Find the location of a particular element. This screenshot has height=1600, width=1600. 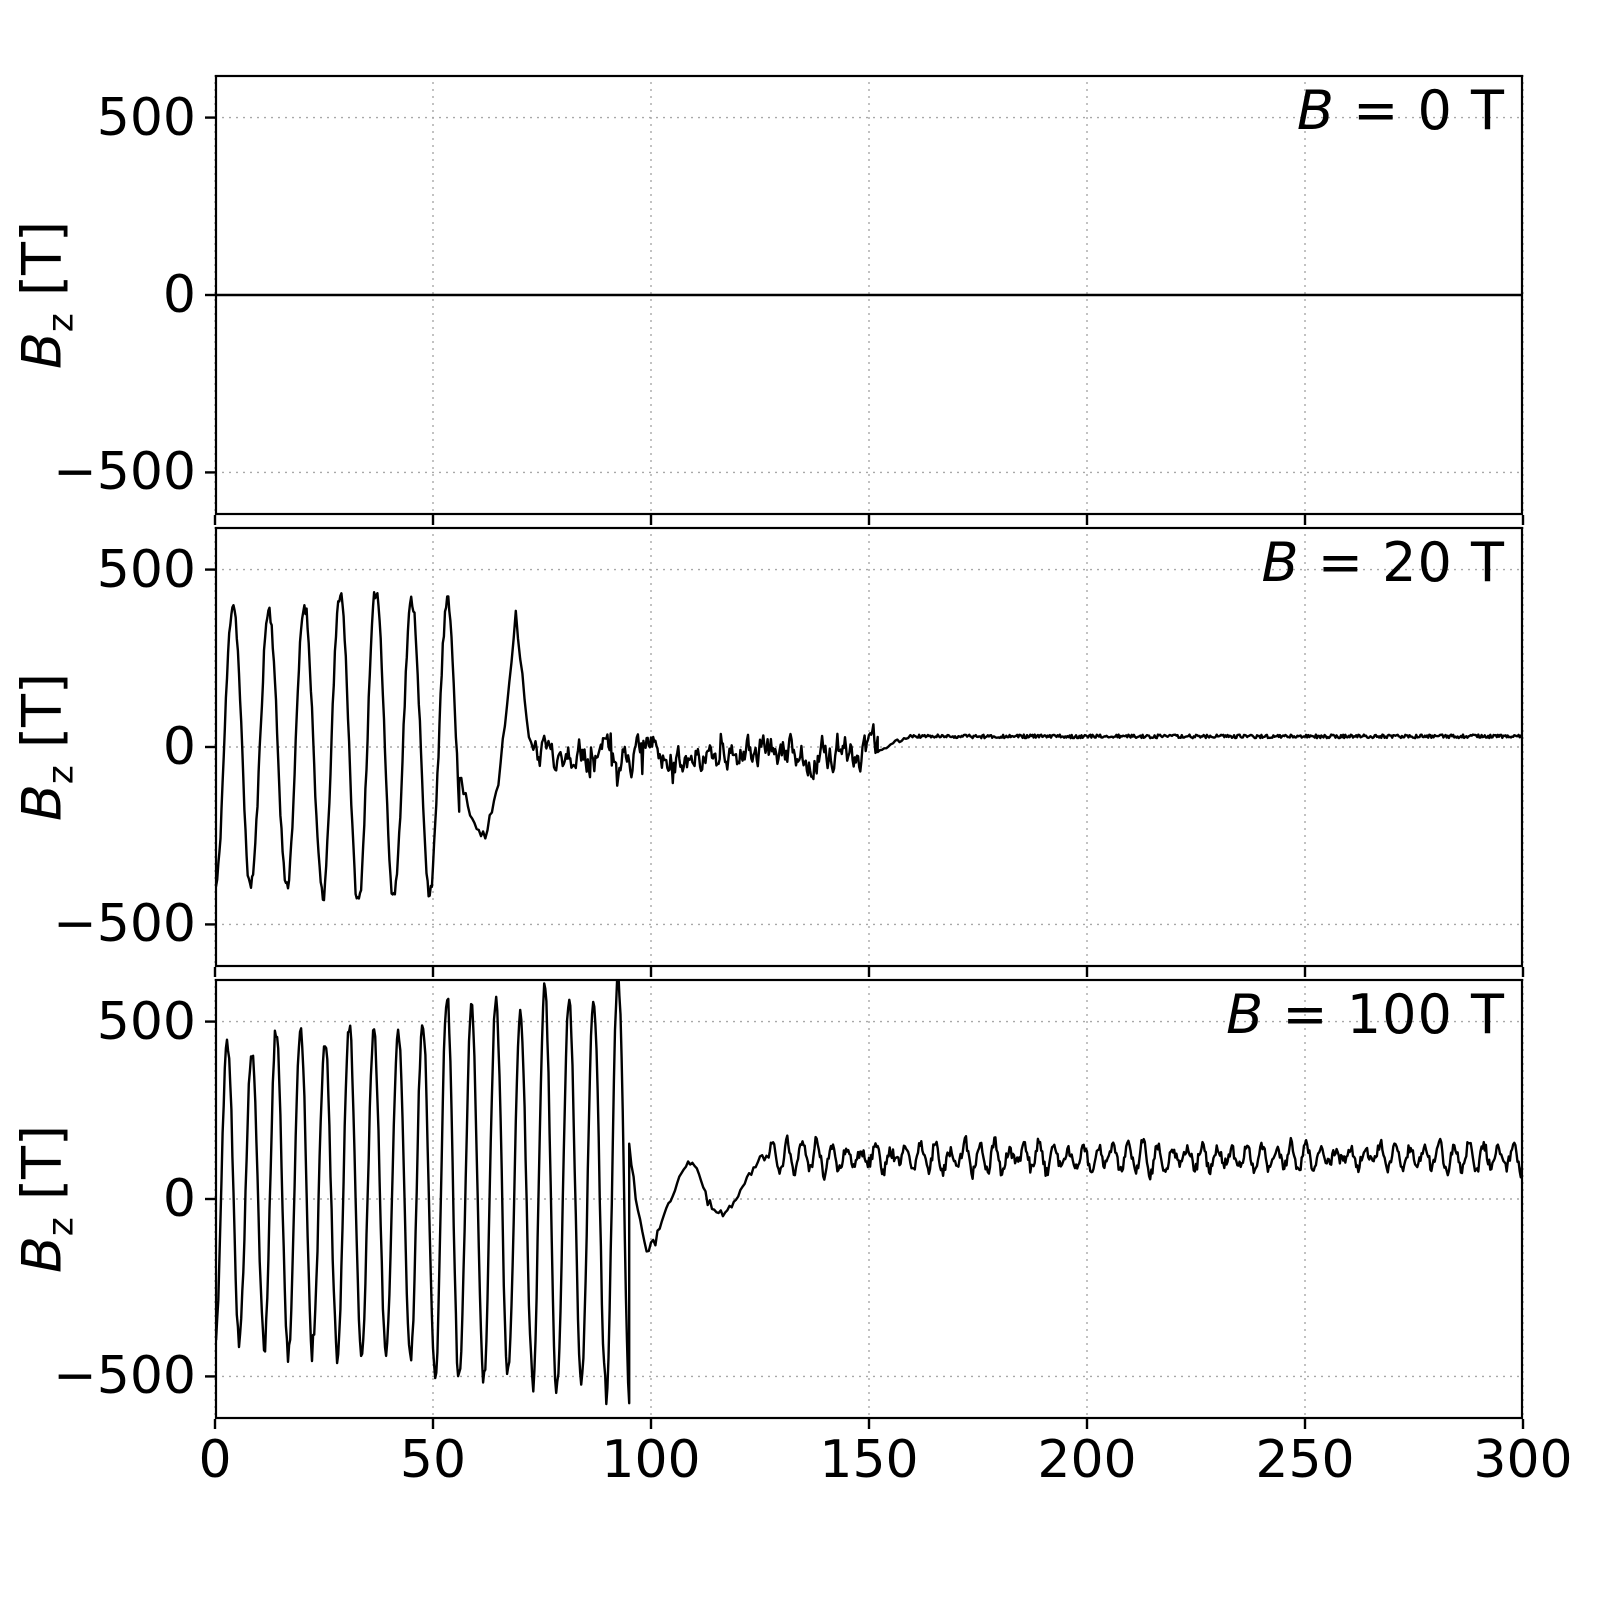

annotation: B = 20 T is located at coordinates (1384, 562).